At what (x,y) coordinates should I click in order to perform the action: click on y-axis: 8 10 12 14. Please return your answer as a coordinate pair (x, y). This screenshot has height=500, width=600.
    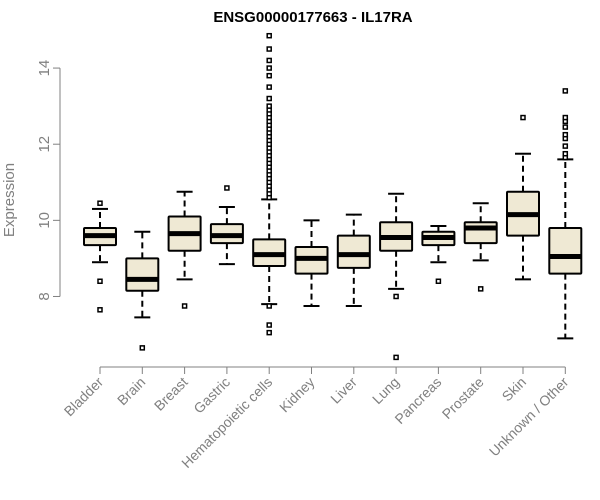
    Looking at the image, I should click on (48, 180).